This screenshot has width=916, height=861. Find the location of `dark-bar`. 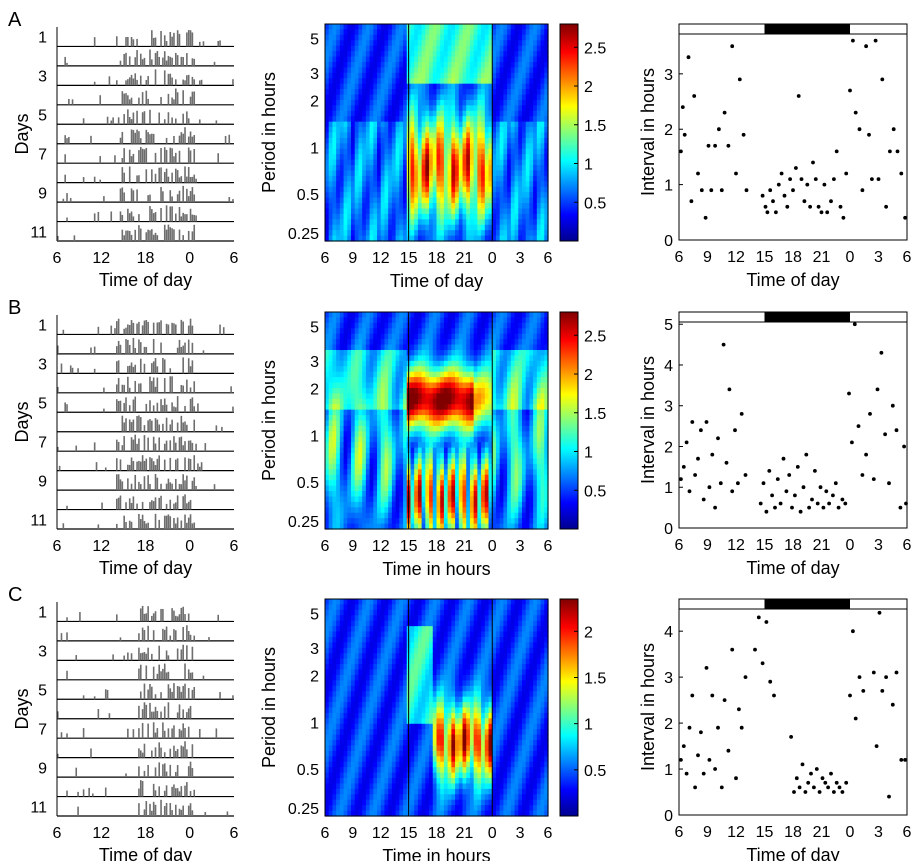

dark-bar is located at coordinates (807, 29).